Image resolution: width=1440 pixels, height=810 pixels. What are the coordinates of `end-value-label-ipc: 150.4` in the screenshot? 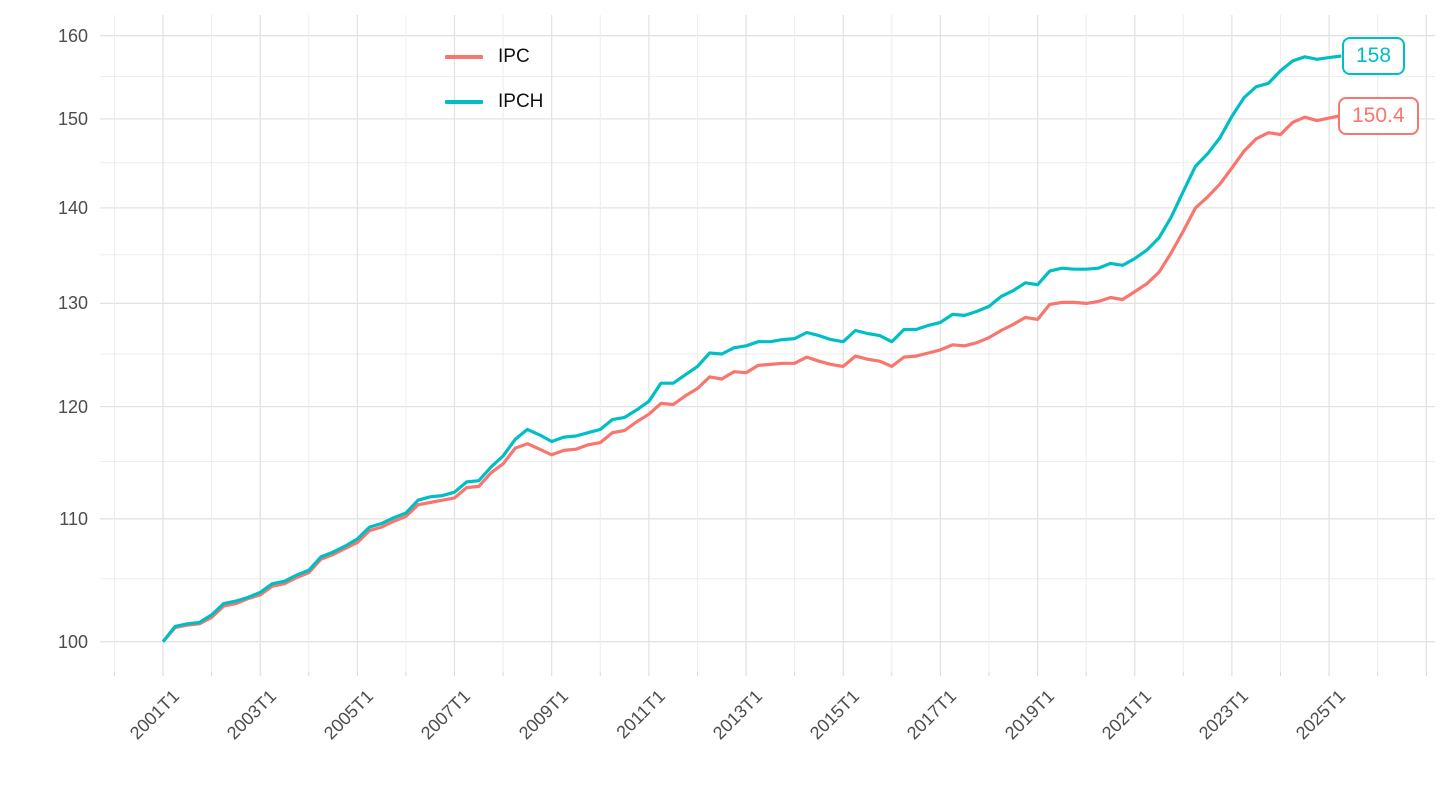 It's located at (1378, 115).